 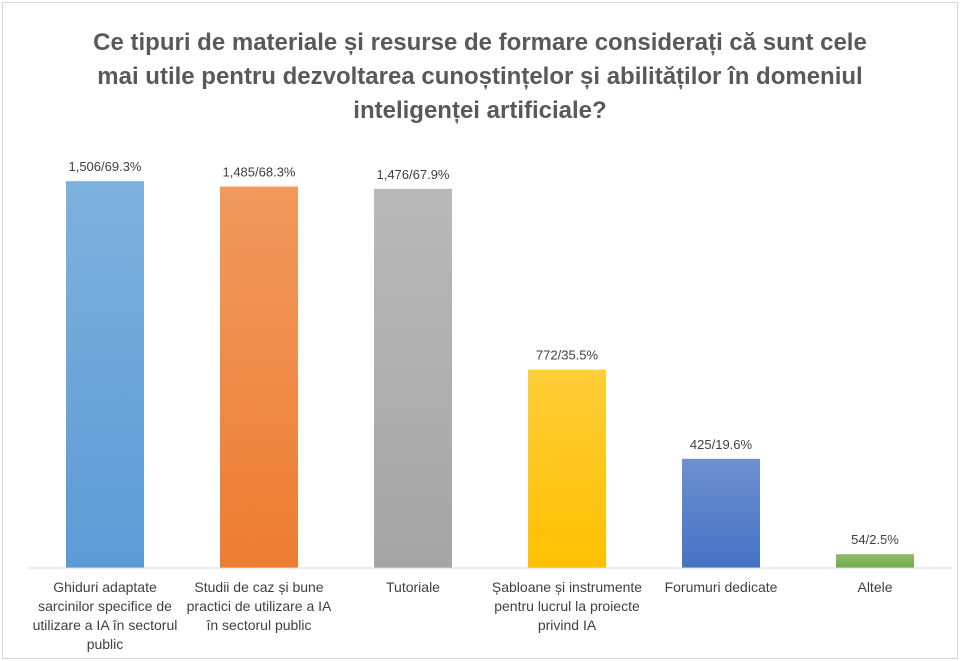 I want to click on data-label: 1,506/69.3%, so click(x=104, y=166).